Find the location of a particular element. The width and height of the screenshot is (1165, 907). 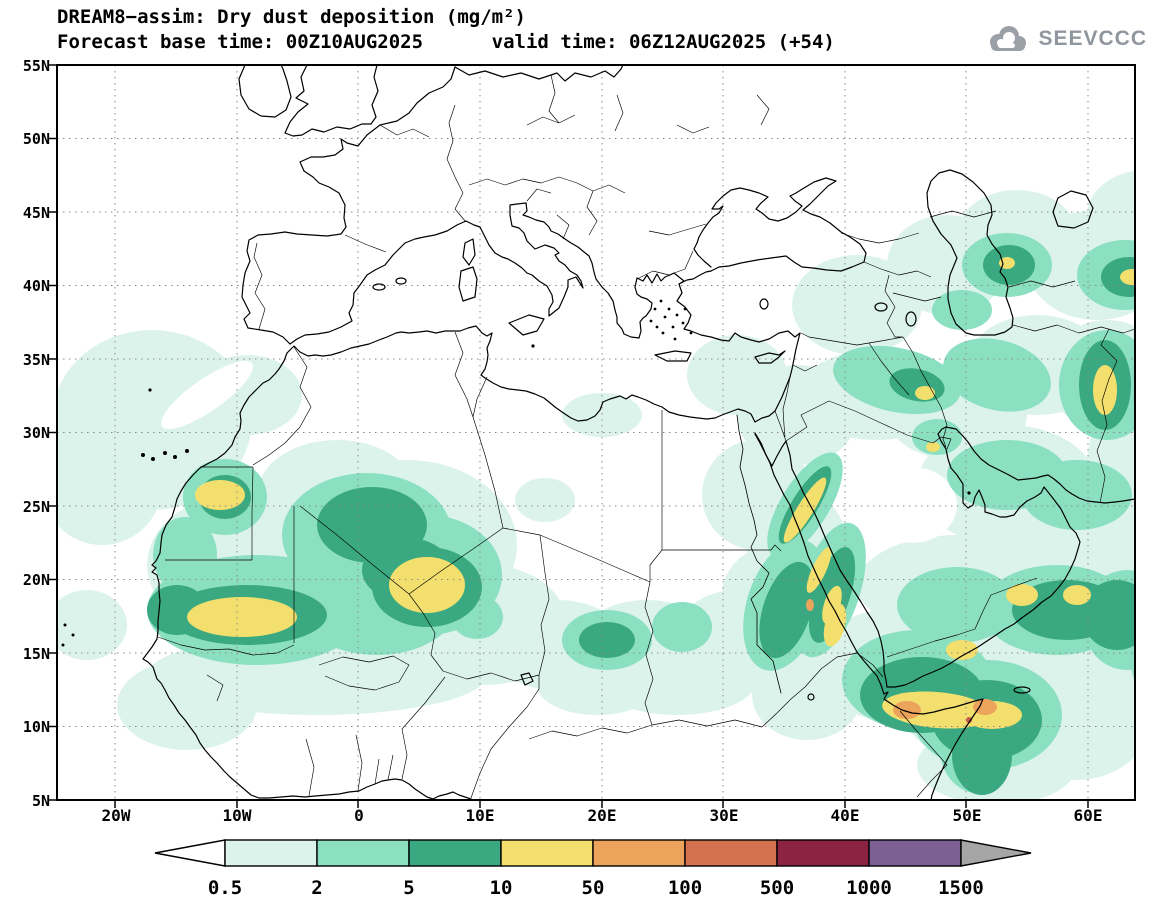

lon-tick-label: 30E is located at coordinates (724, 815).